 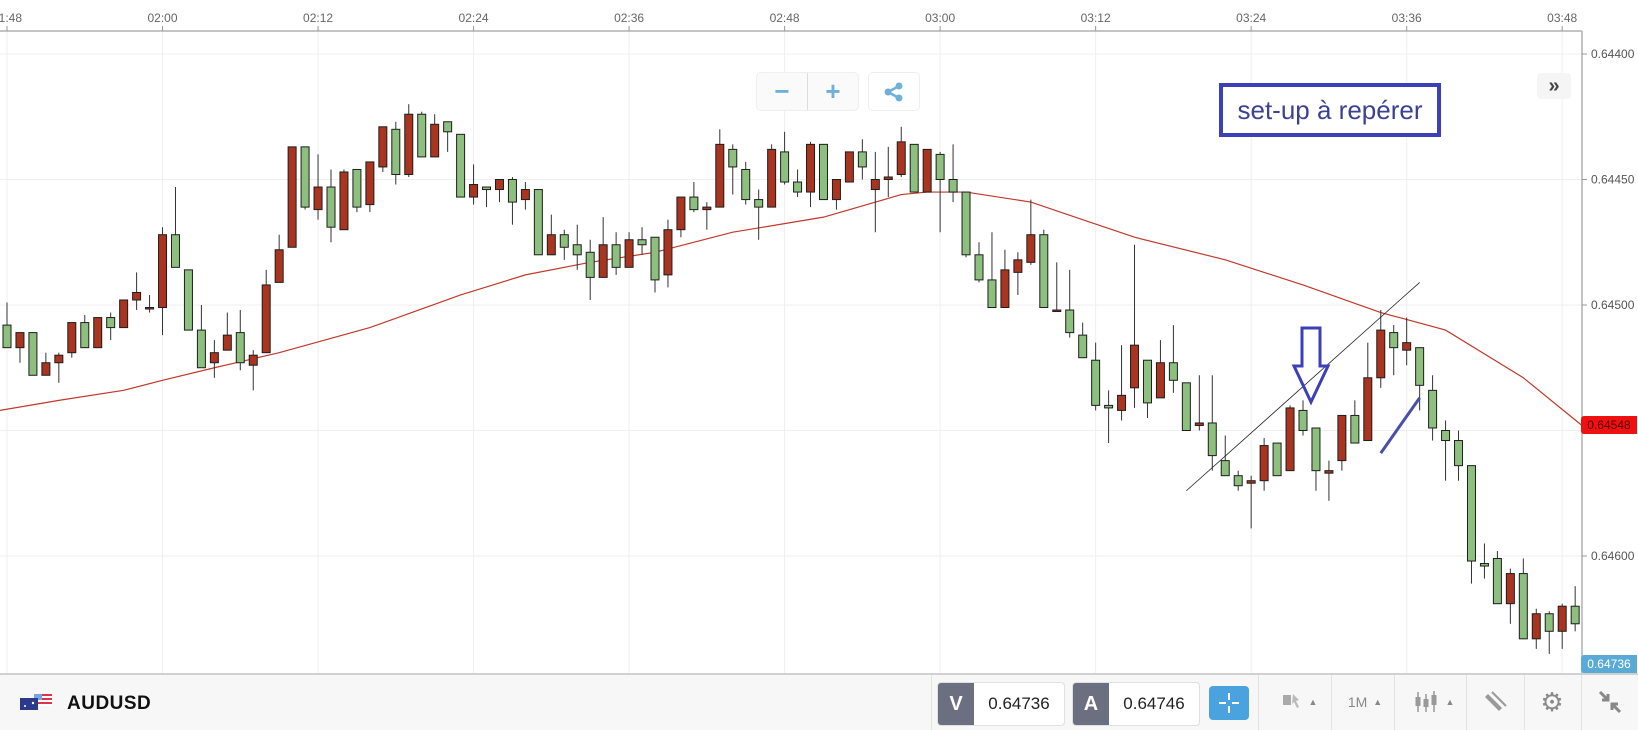 What do you see at coordinates (1251, 18) in the screenshot?
I see `time-tick-label: 03:24` at bounding box center [1251, 18].